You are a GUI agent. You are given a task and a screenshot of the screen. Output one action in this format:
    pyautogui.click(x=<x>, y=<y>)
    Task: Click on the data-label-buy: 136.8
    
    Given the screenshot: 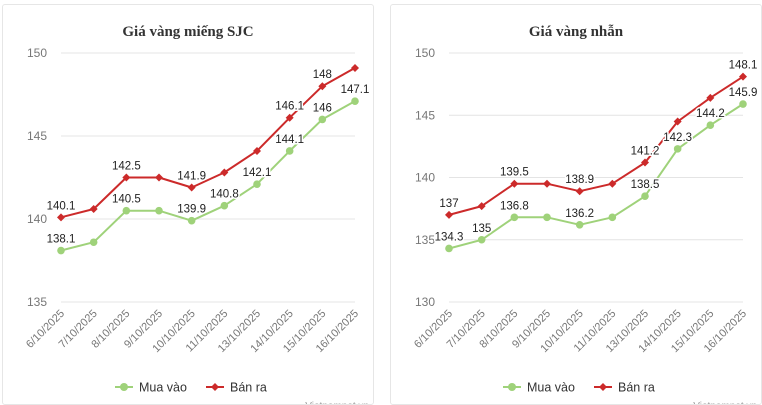 What is the action you would take?
    pyautogui.click(x=514, y=206)
    